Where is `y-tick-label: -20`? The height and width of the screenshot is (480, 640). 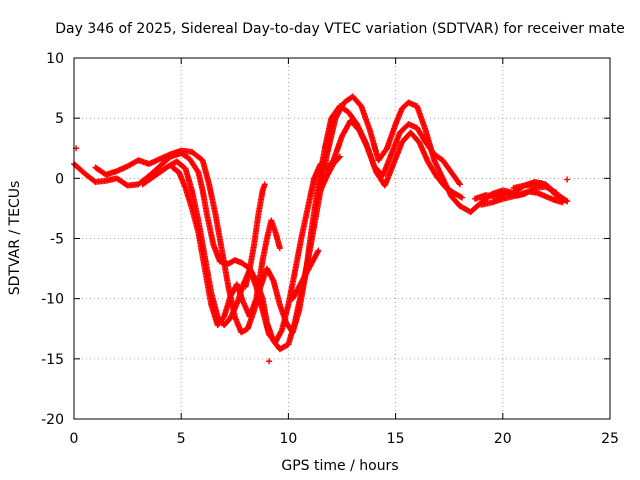 y-tick-label: -20 is located at coordinates (52, 420).